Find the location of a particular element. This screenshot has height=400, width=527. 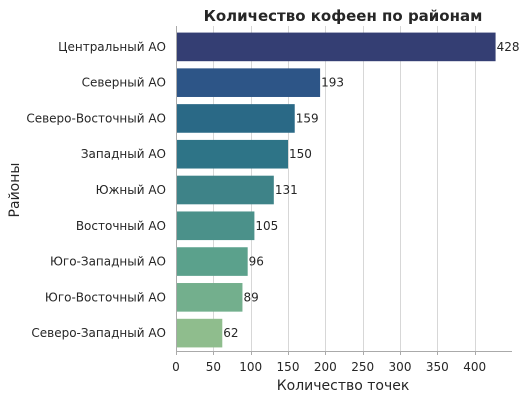

bar-value-label: 159 is located at coordinates (307, 118).